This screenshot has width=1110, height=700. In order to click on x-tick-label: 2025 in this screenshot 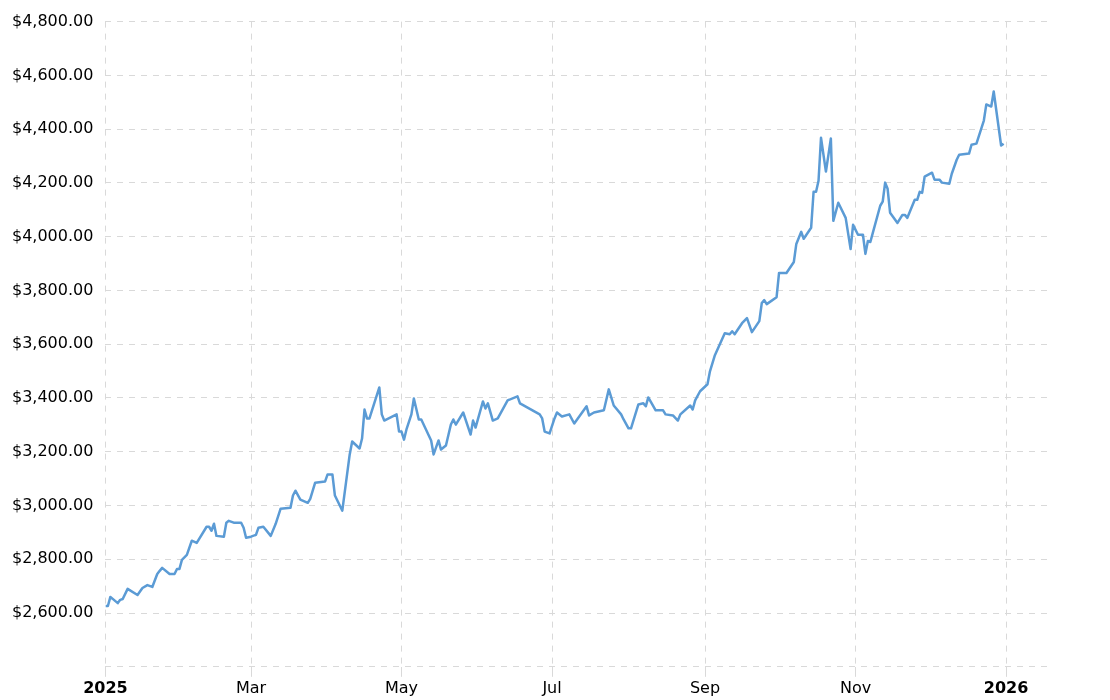, I will do `click(105, 687)`.